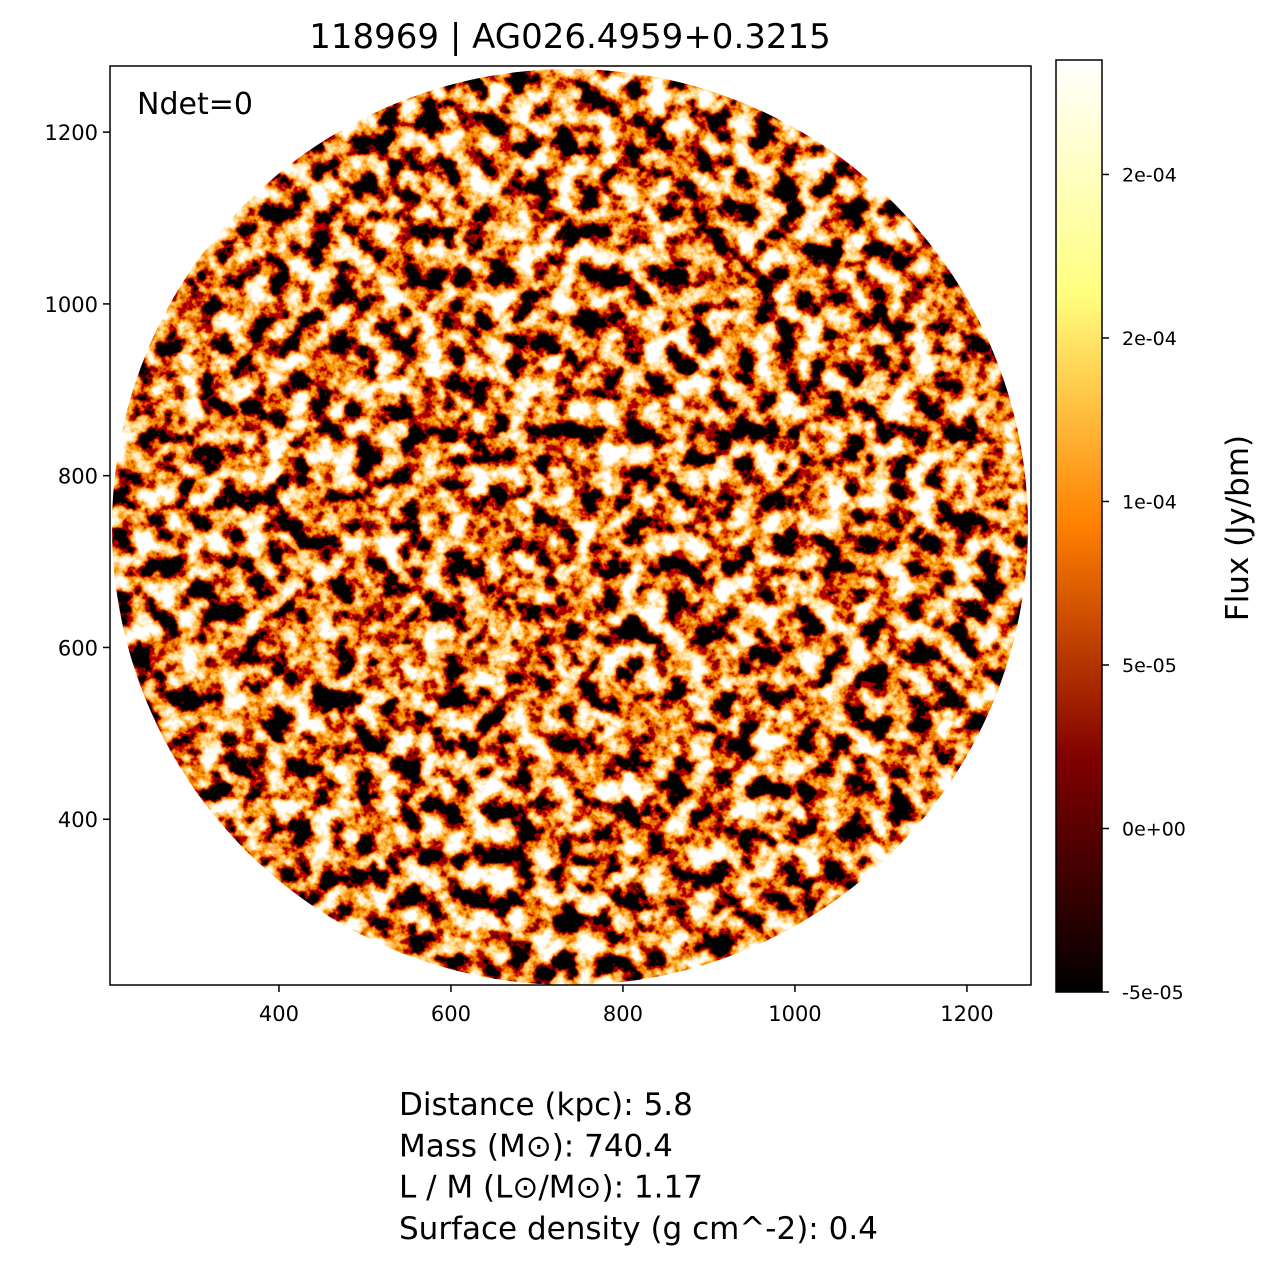 The image size is (1274, 1271). What do you see at coordinates (78, 477) in the screenshot?
I see `y-tick-label: 800` at bounding box center [78, 477].